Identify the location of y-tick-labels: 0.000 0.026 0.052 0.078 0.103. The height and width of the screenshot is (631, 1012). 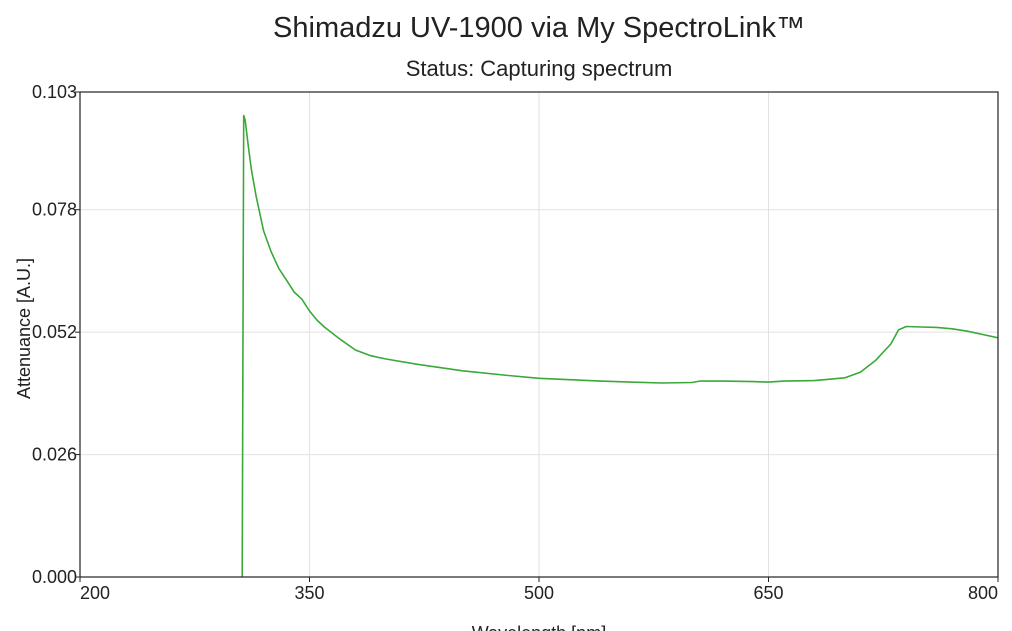
(56, 334).